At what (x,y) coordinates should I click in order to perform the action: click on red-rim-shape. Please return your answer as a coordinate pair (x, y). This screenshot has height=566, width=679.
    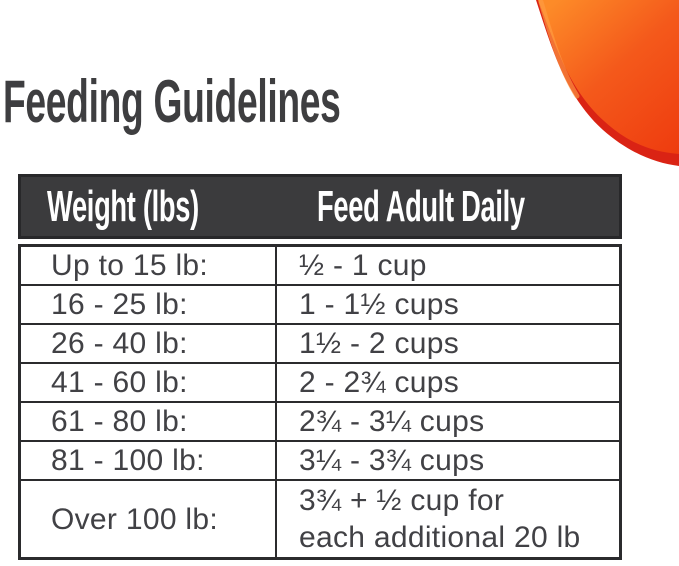
    Looking at the image, I should click on (607, 83).